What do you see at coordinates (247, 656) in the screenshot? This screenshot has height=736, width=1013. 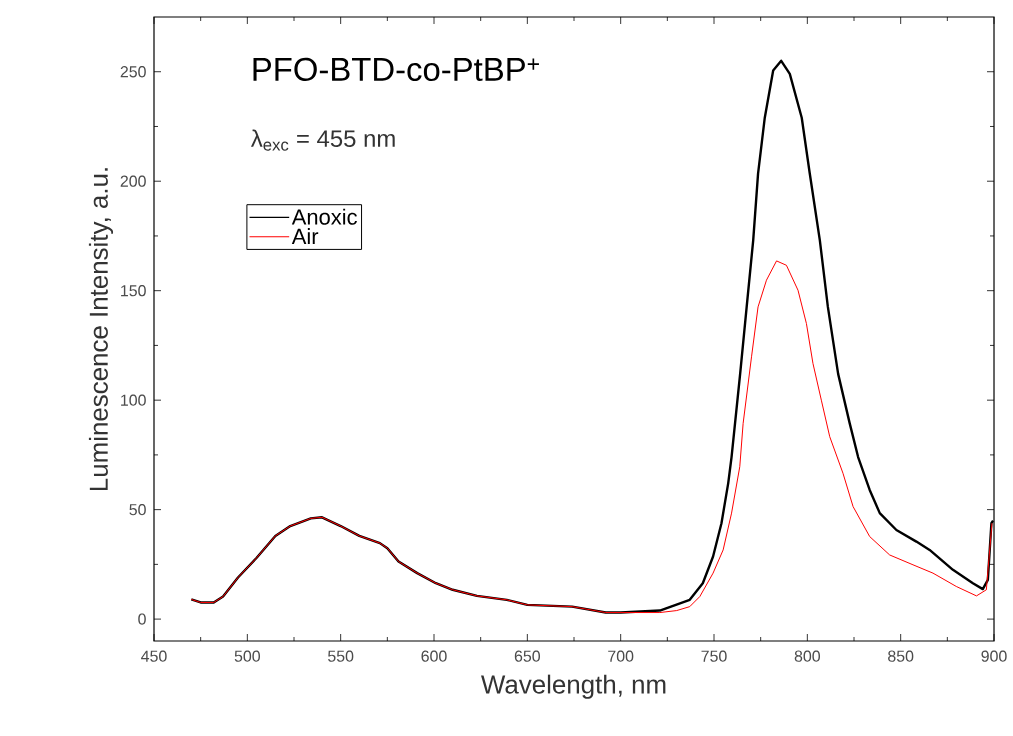 I see `x-tick-label: 500` at bounding box center [247, 656].